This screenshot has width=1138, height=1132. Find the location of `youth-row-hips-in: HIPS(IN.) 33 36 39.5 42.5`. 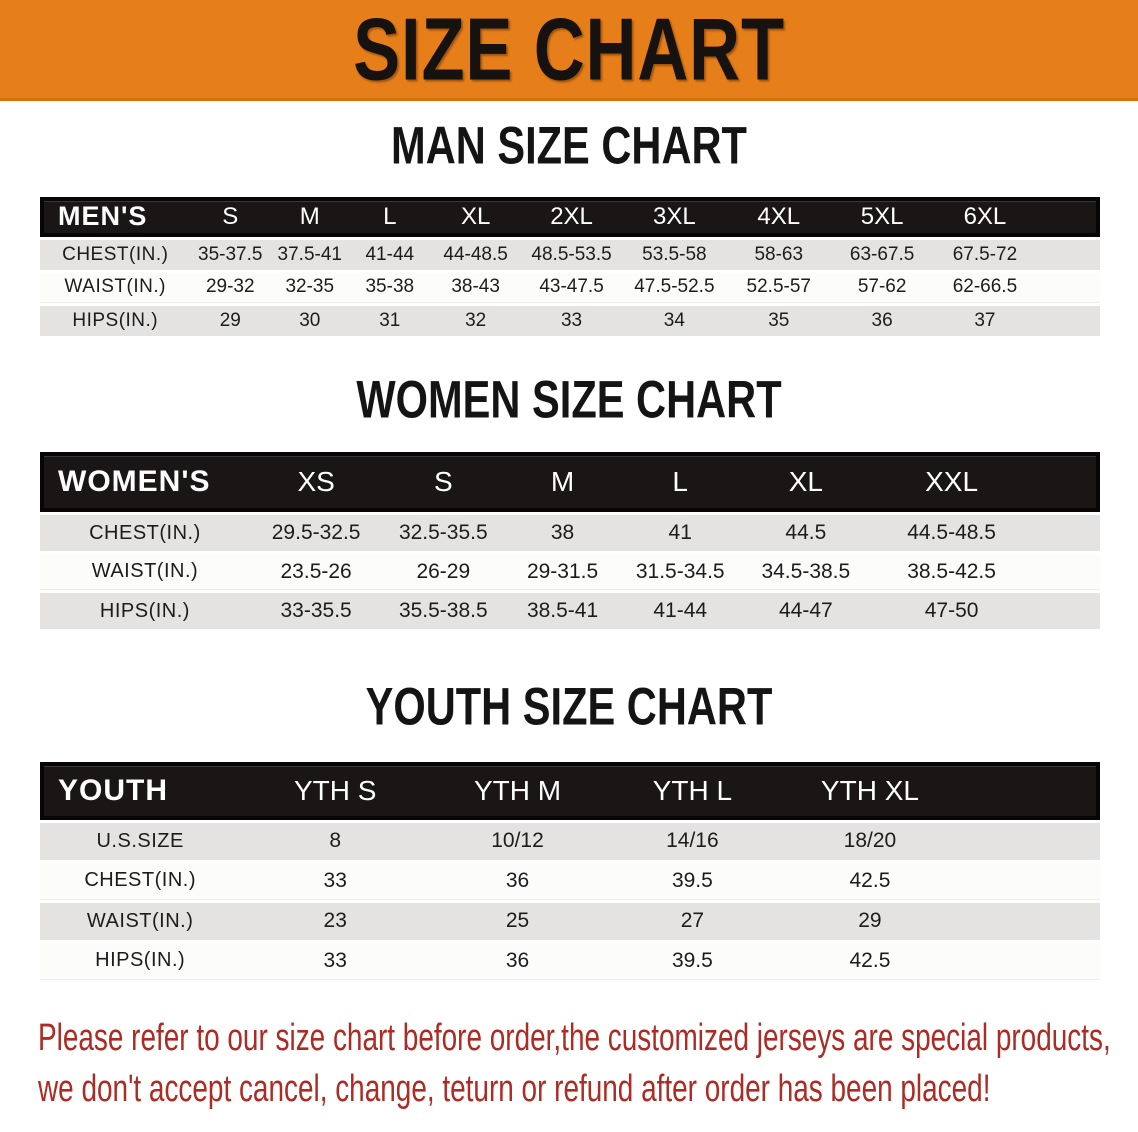

youth-row-hips-in: HIPS(IN.) 33 36 39.5 42.5 is located at coordinates (570, 961).